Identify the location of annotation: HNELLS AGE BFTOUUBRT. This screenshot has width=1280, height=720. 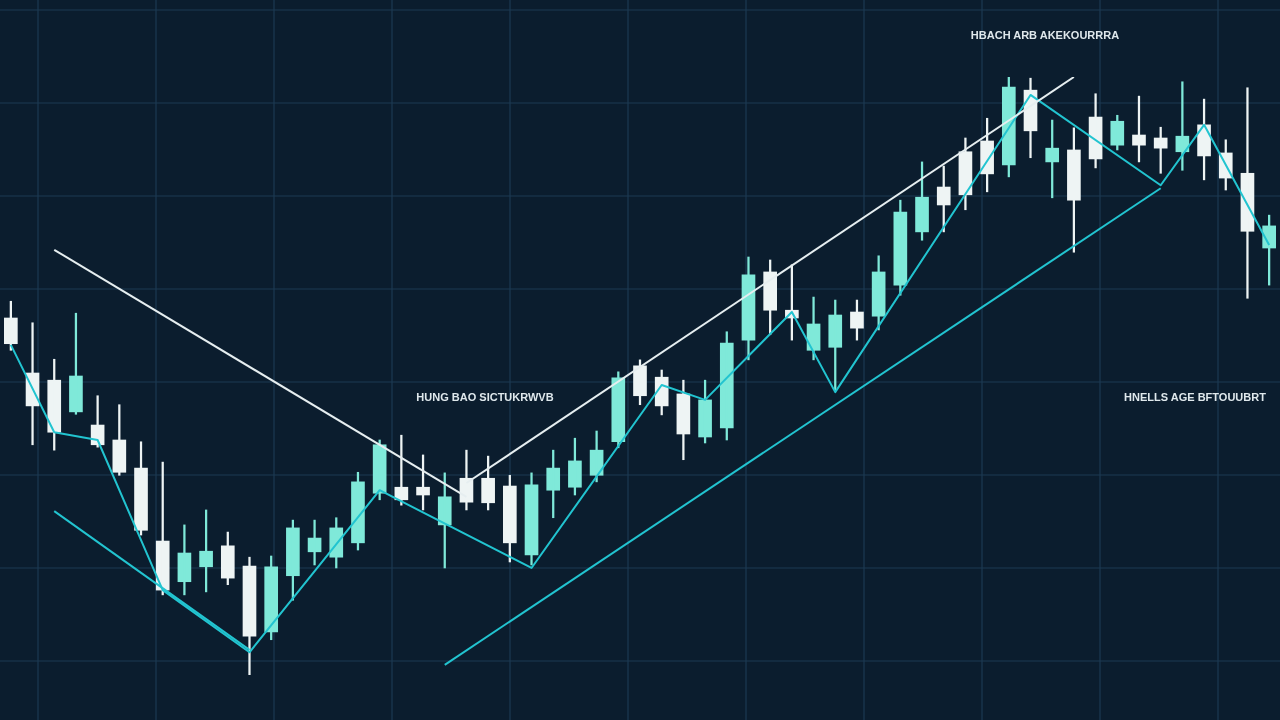
(1195, 397).